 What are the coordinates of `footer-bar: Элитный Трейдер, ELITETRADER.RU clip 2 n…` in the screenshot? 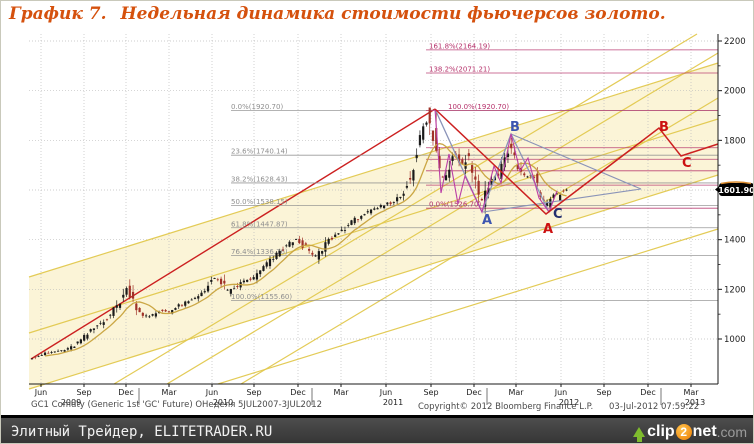 It's located at (377, 430).